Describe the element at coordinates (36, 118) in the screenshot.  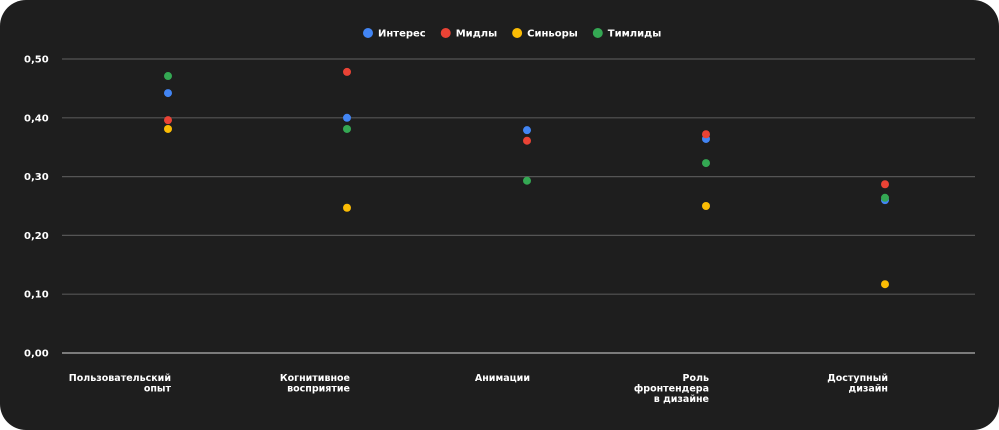
I see `y-tick-label: 0,40` at that location.